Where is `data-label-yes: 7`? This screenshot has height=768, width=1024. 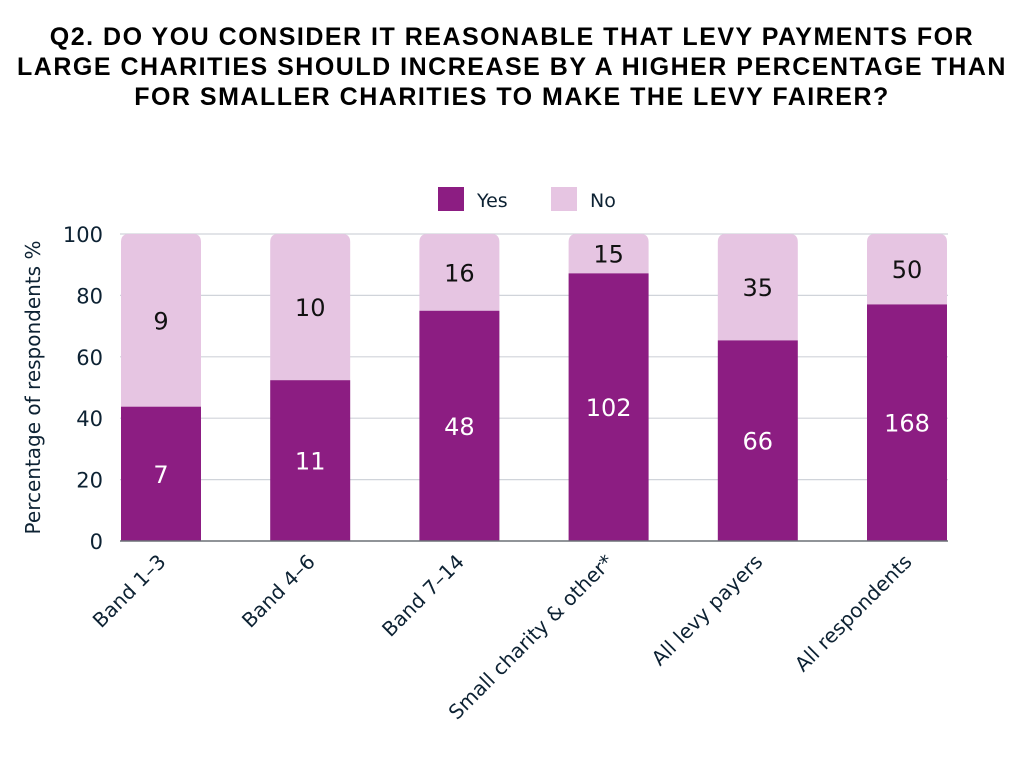
data-label-yes: 7 is located at coordinates (160, 475).